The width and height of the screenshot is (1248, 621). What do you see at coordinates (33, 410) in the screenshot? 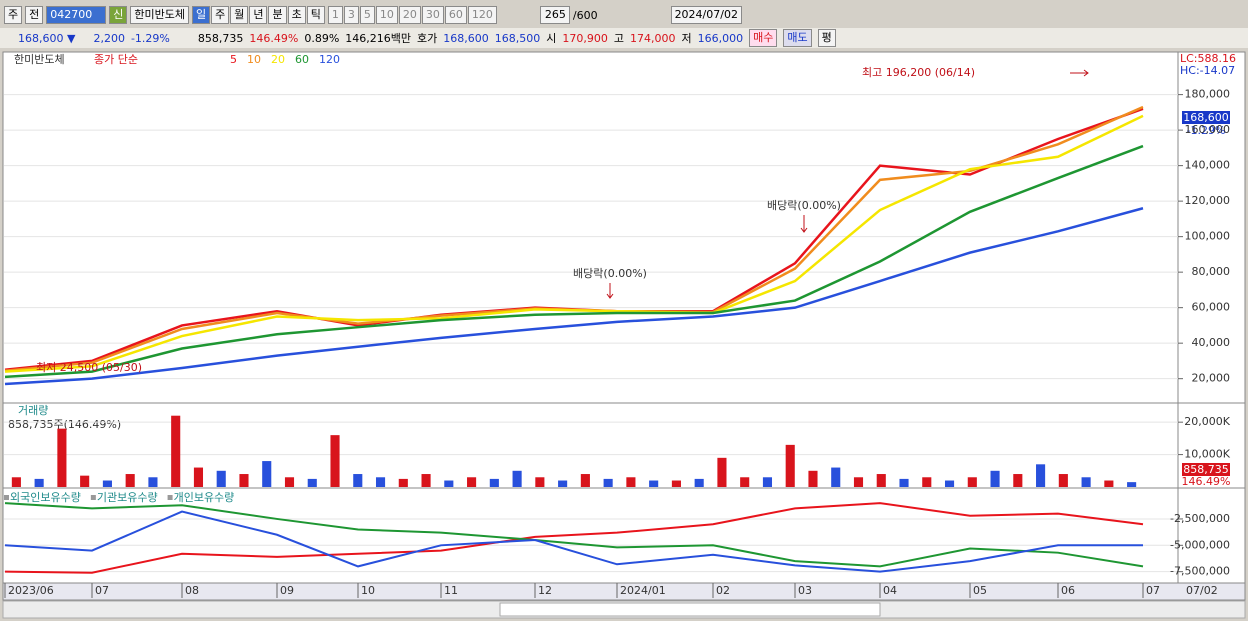
I see `volume-title: 거래량` at bounding box center [33, 410].